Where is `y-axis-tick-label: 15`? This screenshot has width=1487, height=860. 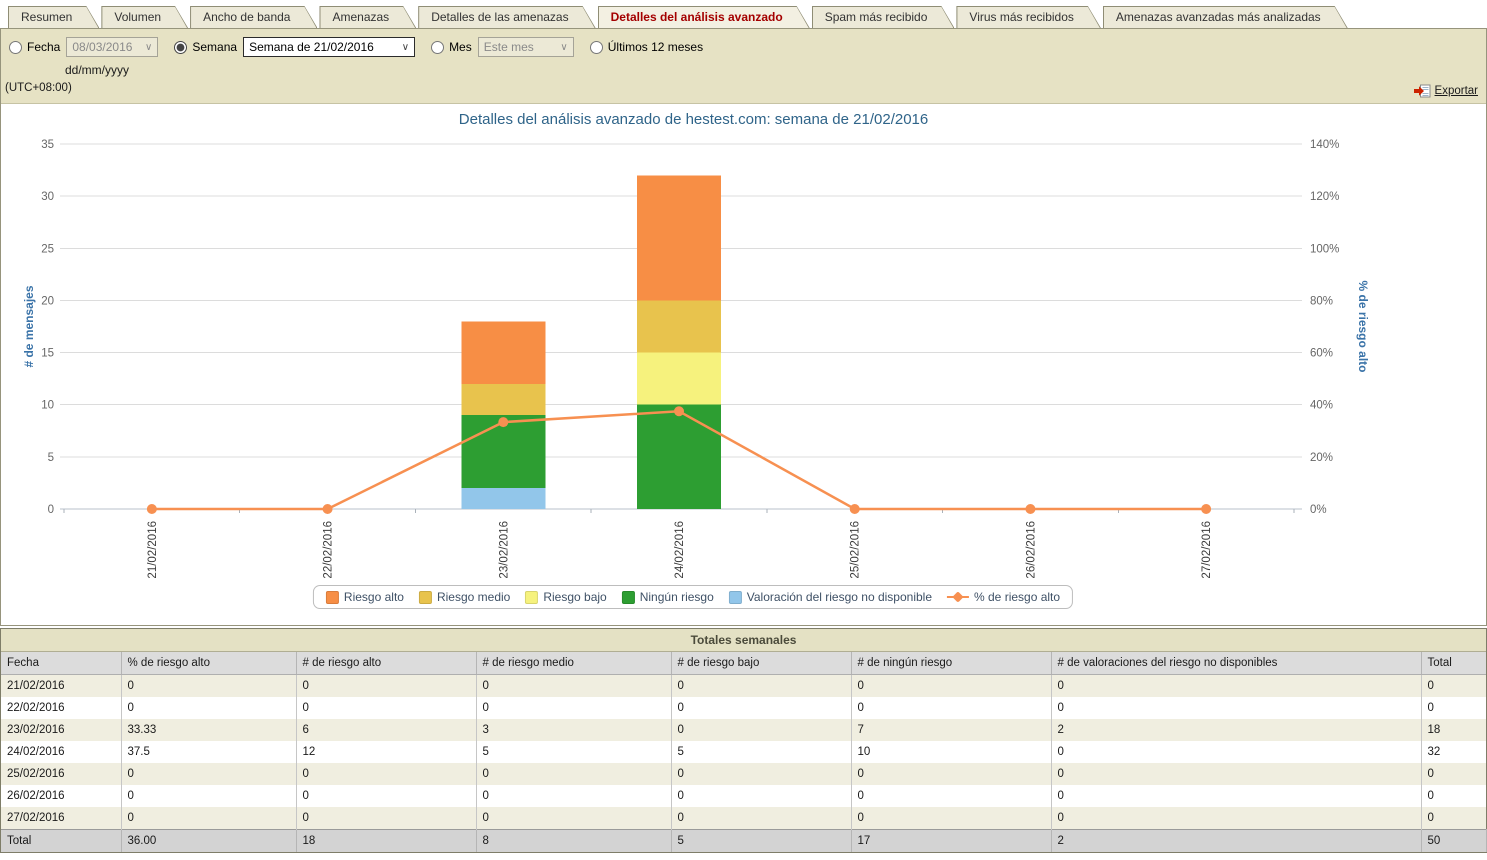 y-axis-tick-label: 15 is located at coordinates (47, 354).